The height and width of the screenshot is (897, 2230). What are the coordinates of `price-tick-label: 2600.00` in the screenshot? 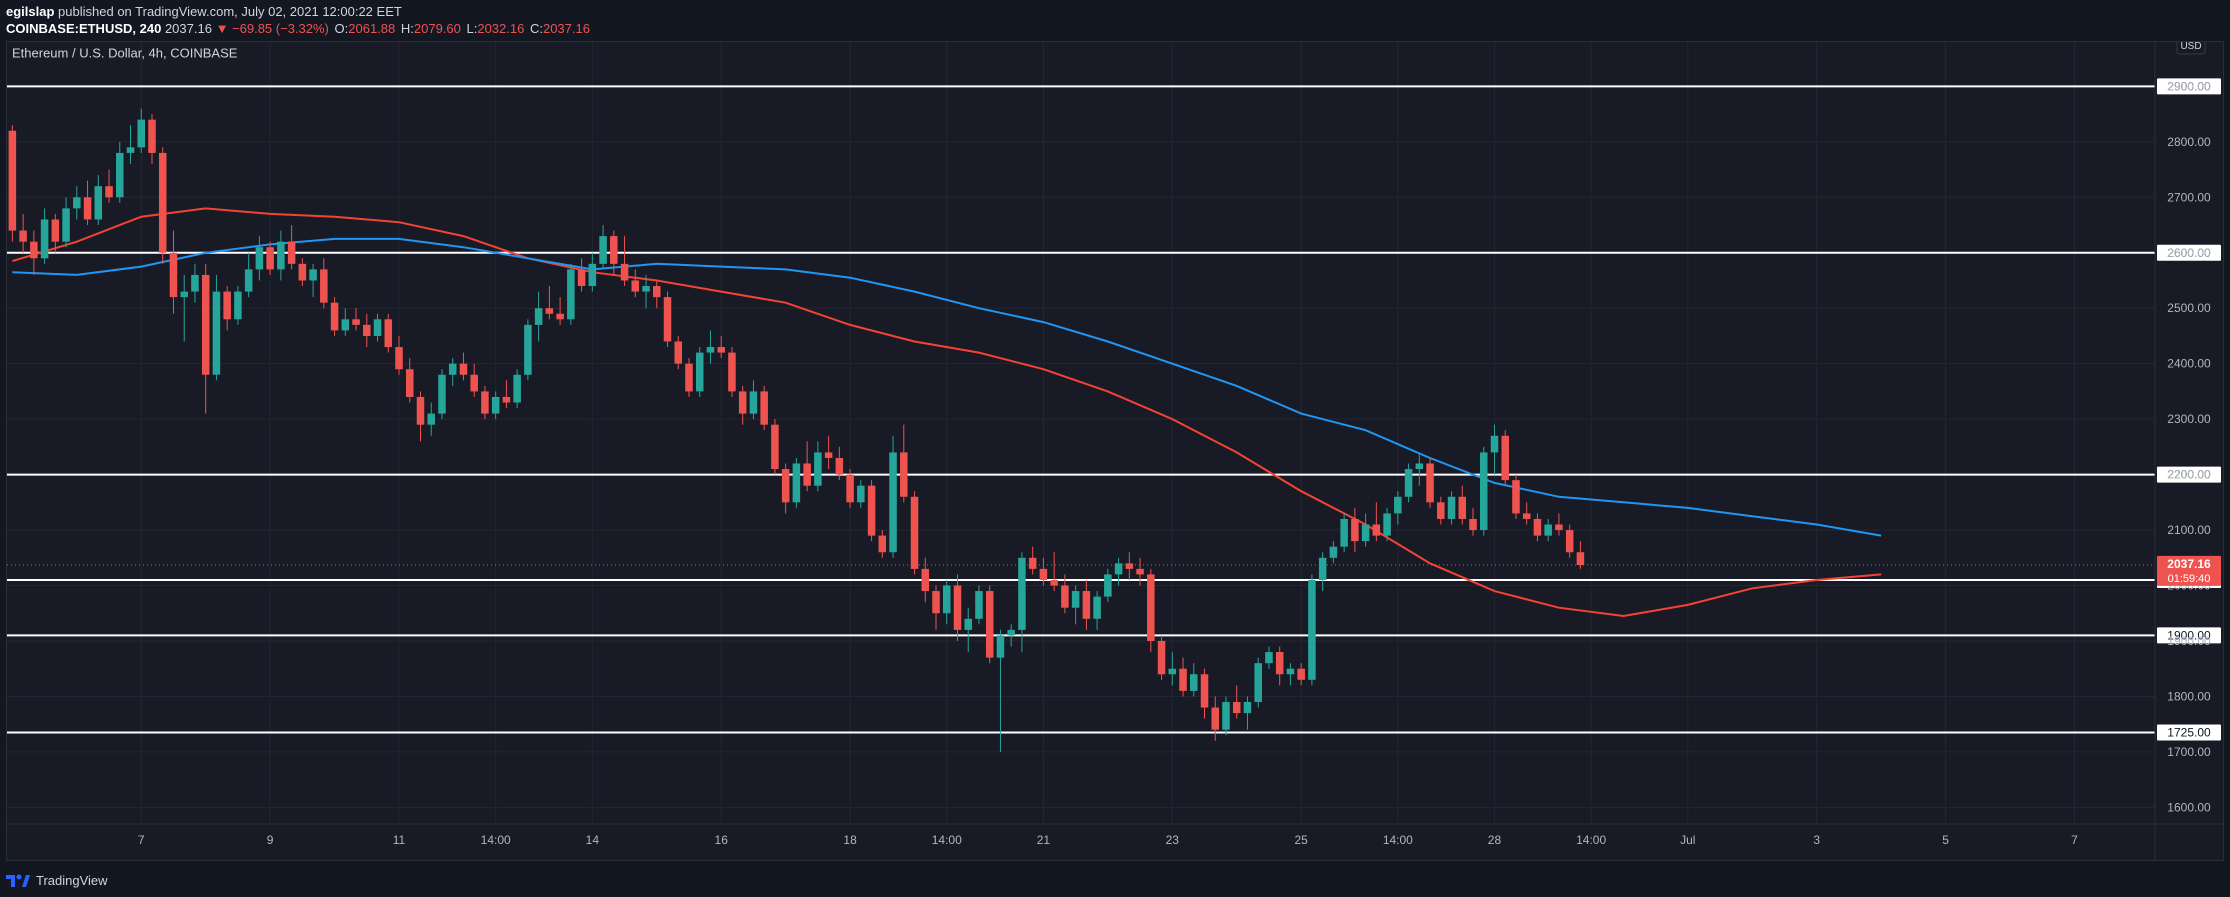 It's located at (2189, 253).